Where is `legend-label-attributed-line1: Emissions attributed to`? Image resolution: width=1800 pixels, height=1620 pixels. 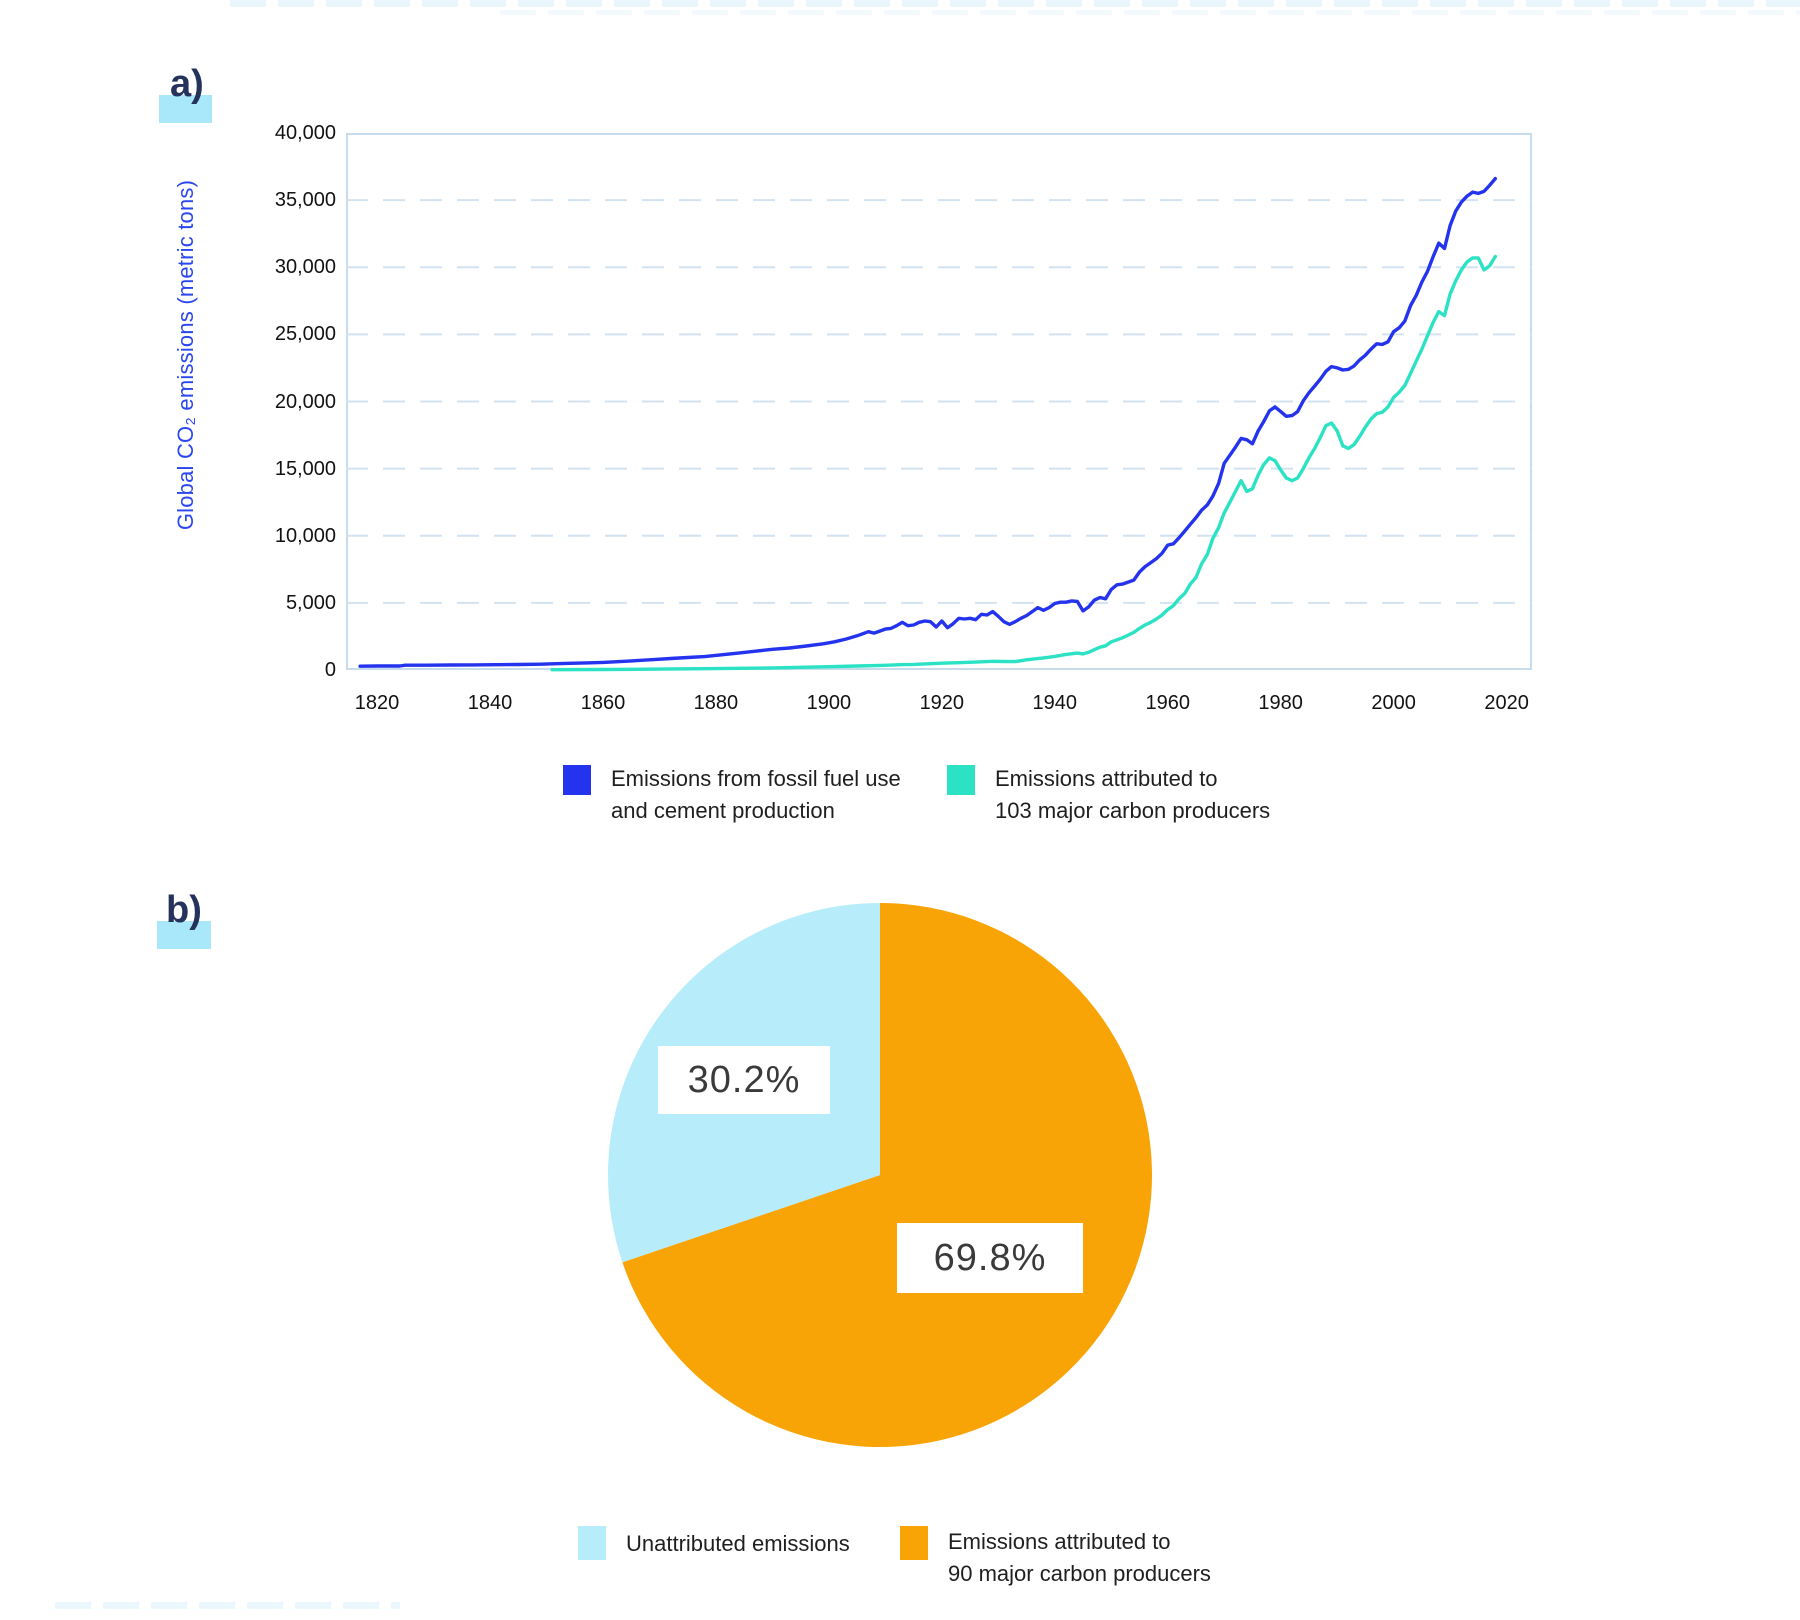
legend-label-attributed-line1: Emissions attributed to is located at coordinates (1059, 1541).